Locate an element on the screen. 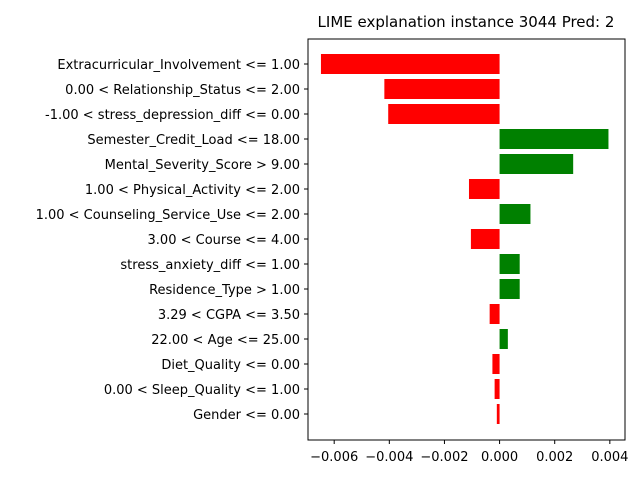 The width and height of the screenshot is (640, 480). x-tick-label: −0.006 is located at coordinates (334, 457).